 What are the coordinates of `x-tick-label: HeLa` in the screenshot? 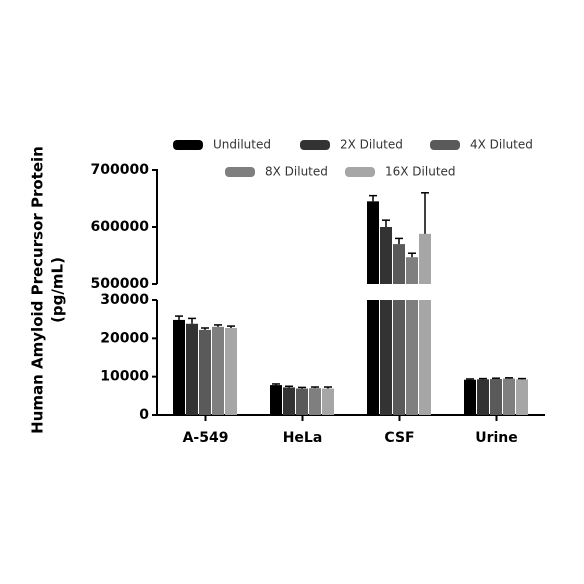 It's located at (303, 438).